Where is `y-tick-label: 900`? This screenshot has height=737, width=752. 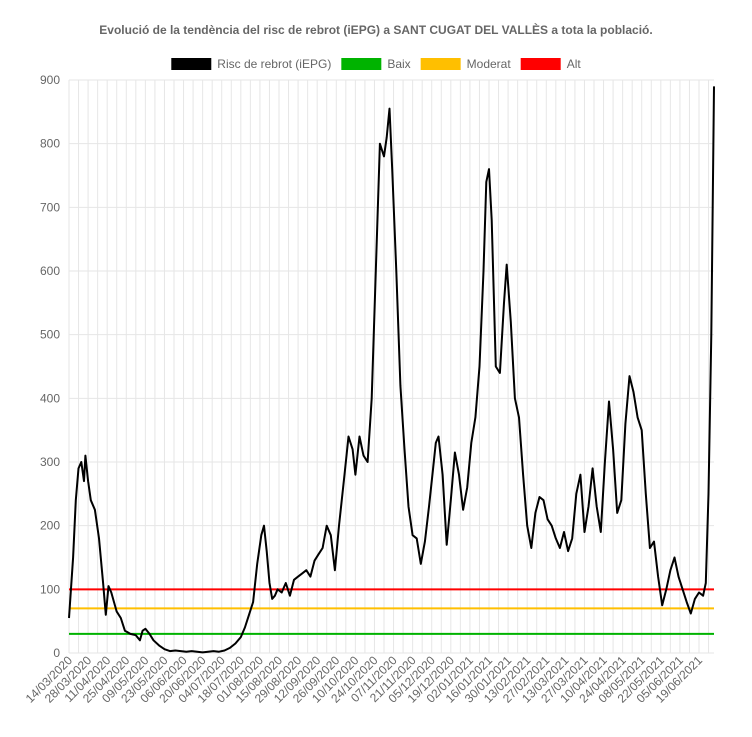
y-tick-label: 900 is located at coordinates (50, 80).